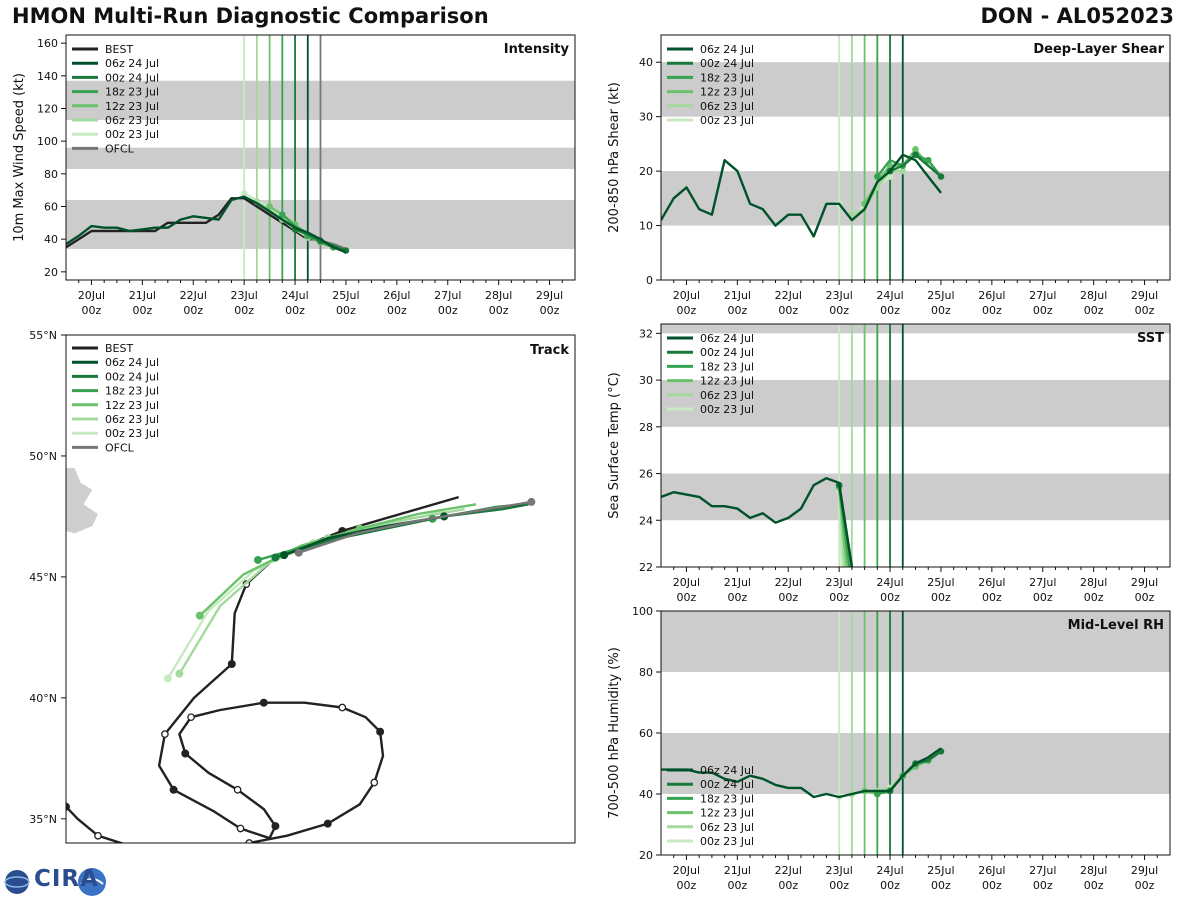 Image resolution: width=1200 pixels, height=900 pixels. Describe the element at coordinates (119, 49) in the screenshot. I see `legend-label: BEST` at that location.